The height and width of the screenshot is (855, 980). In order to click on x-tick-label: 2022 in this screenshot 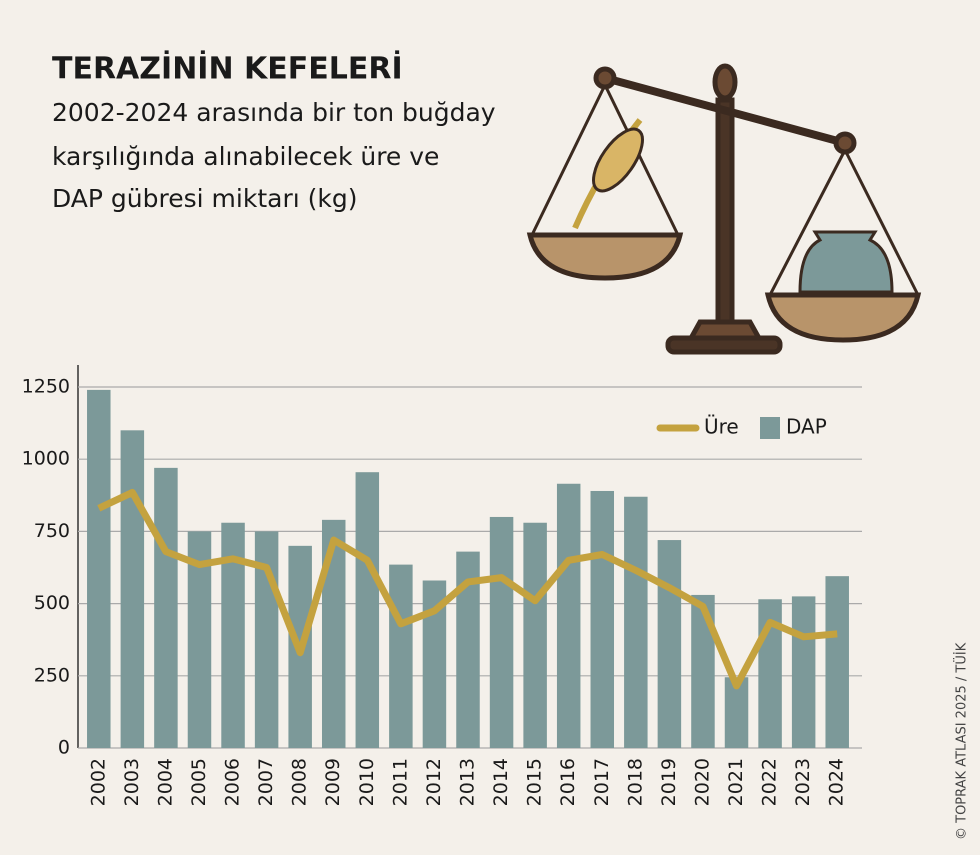, I will do `click(770, 782)`.